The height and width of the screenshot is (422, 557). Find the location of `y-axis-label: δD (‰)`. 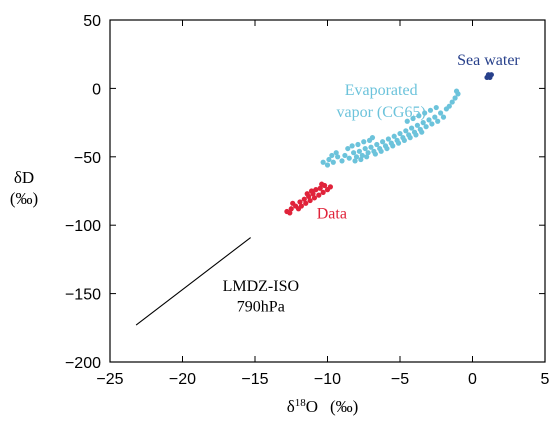

y-axis-label: δD (‰) is located at coordinates (24, 188).